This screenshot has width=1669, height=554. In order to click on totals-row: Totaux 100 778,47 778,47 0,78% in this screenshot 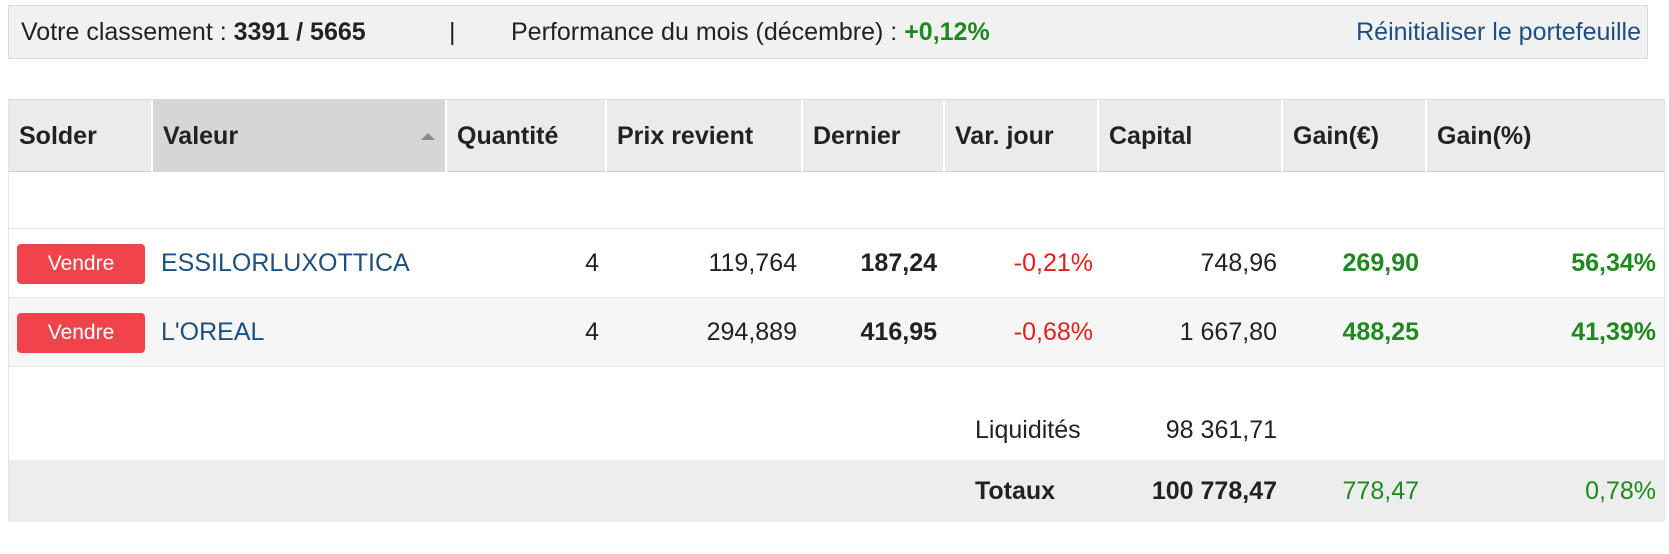, I will do `click(836, 491)`.